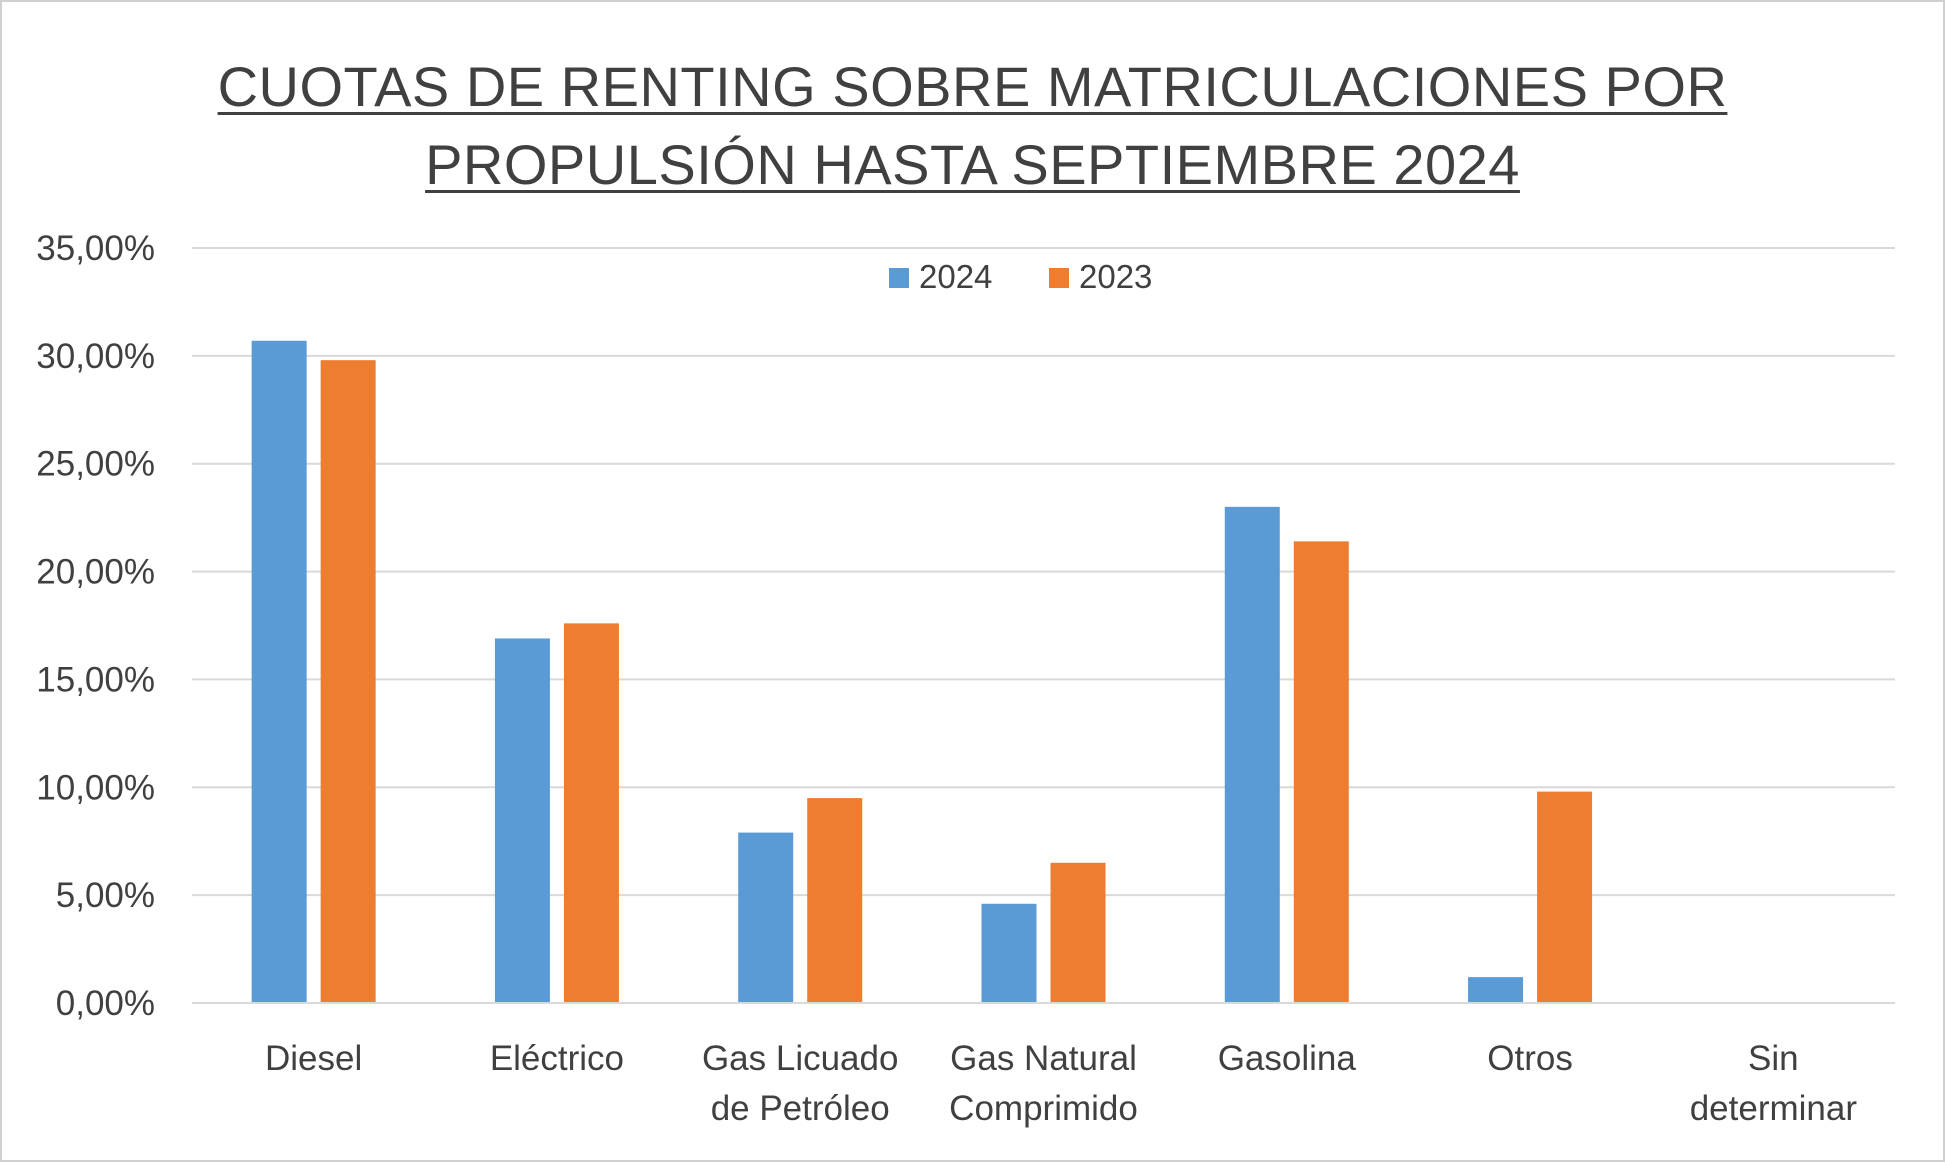 This screenshot has height=1162, width=1945. I want to click on y-tick-label: 25,00%, so click(95, 464).